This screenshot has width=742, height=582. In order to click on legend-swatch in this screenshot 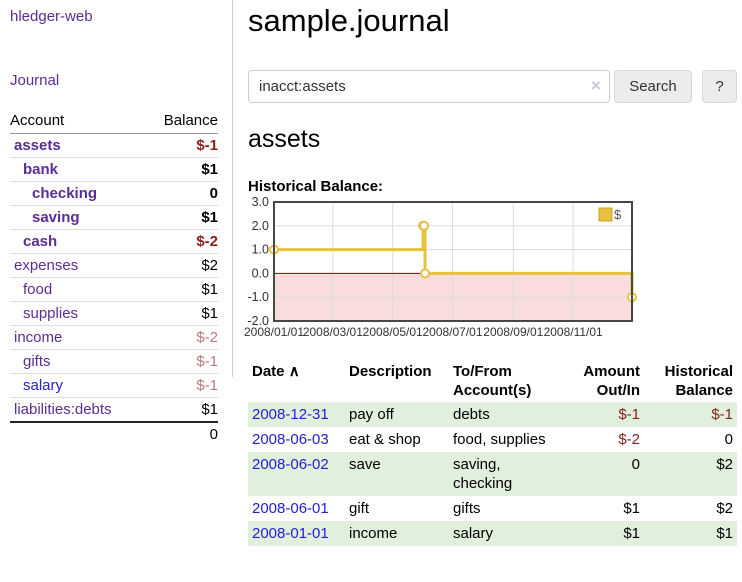, I will do `click(605, 214)`.